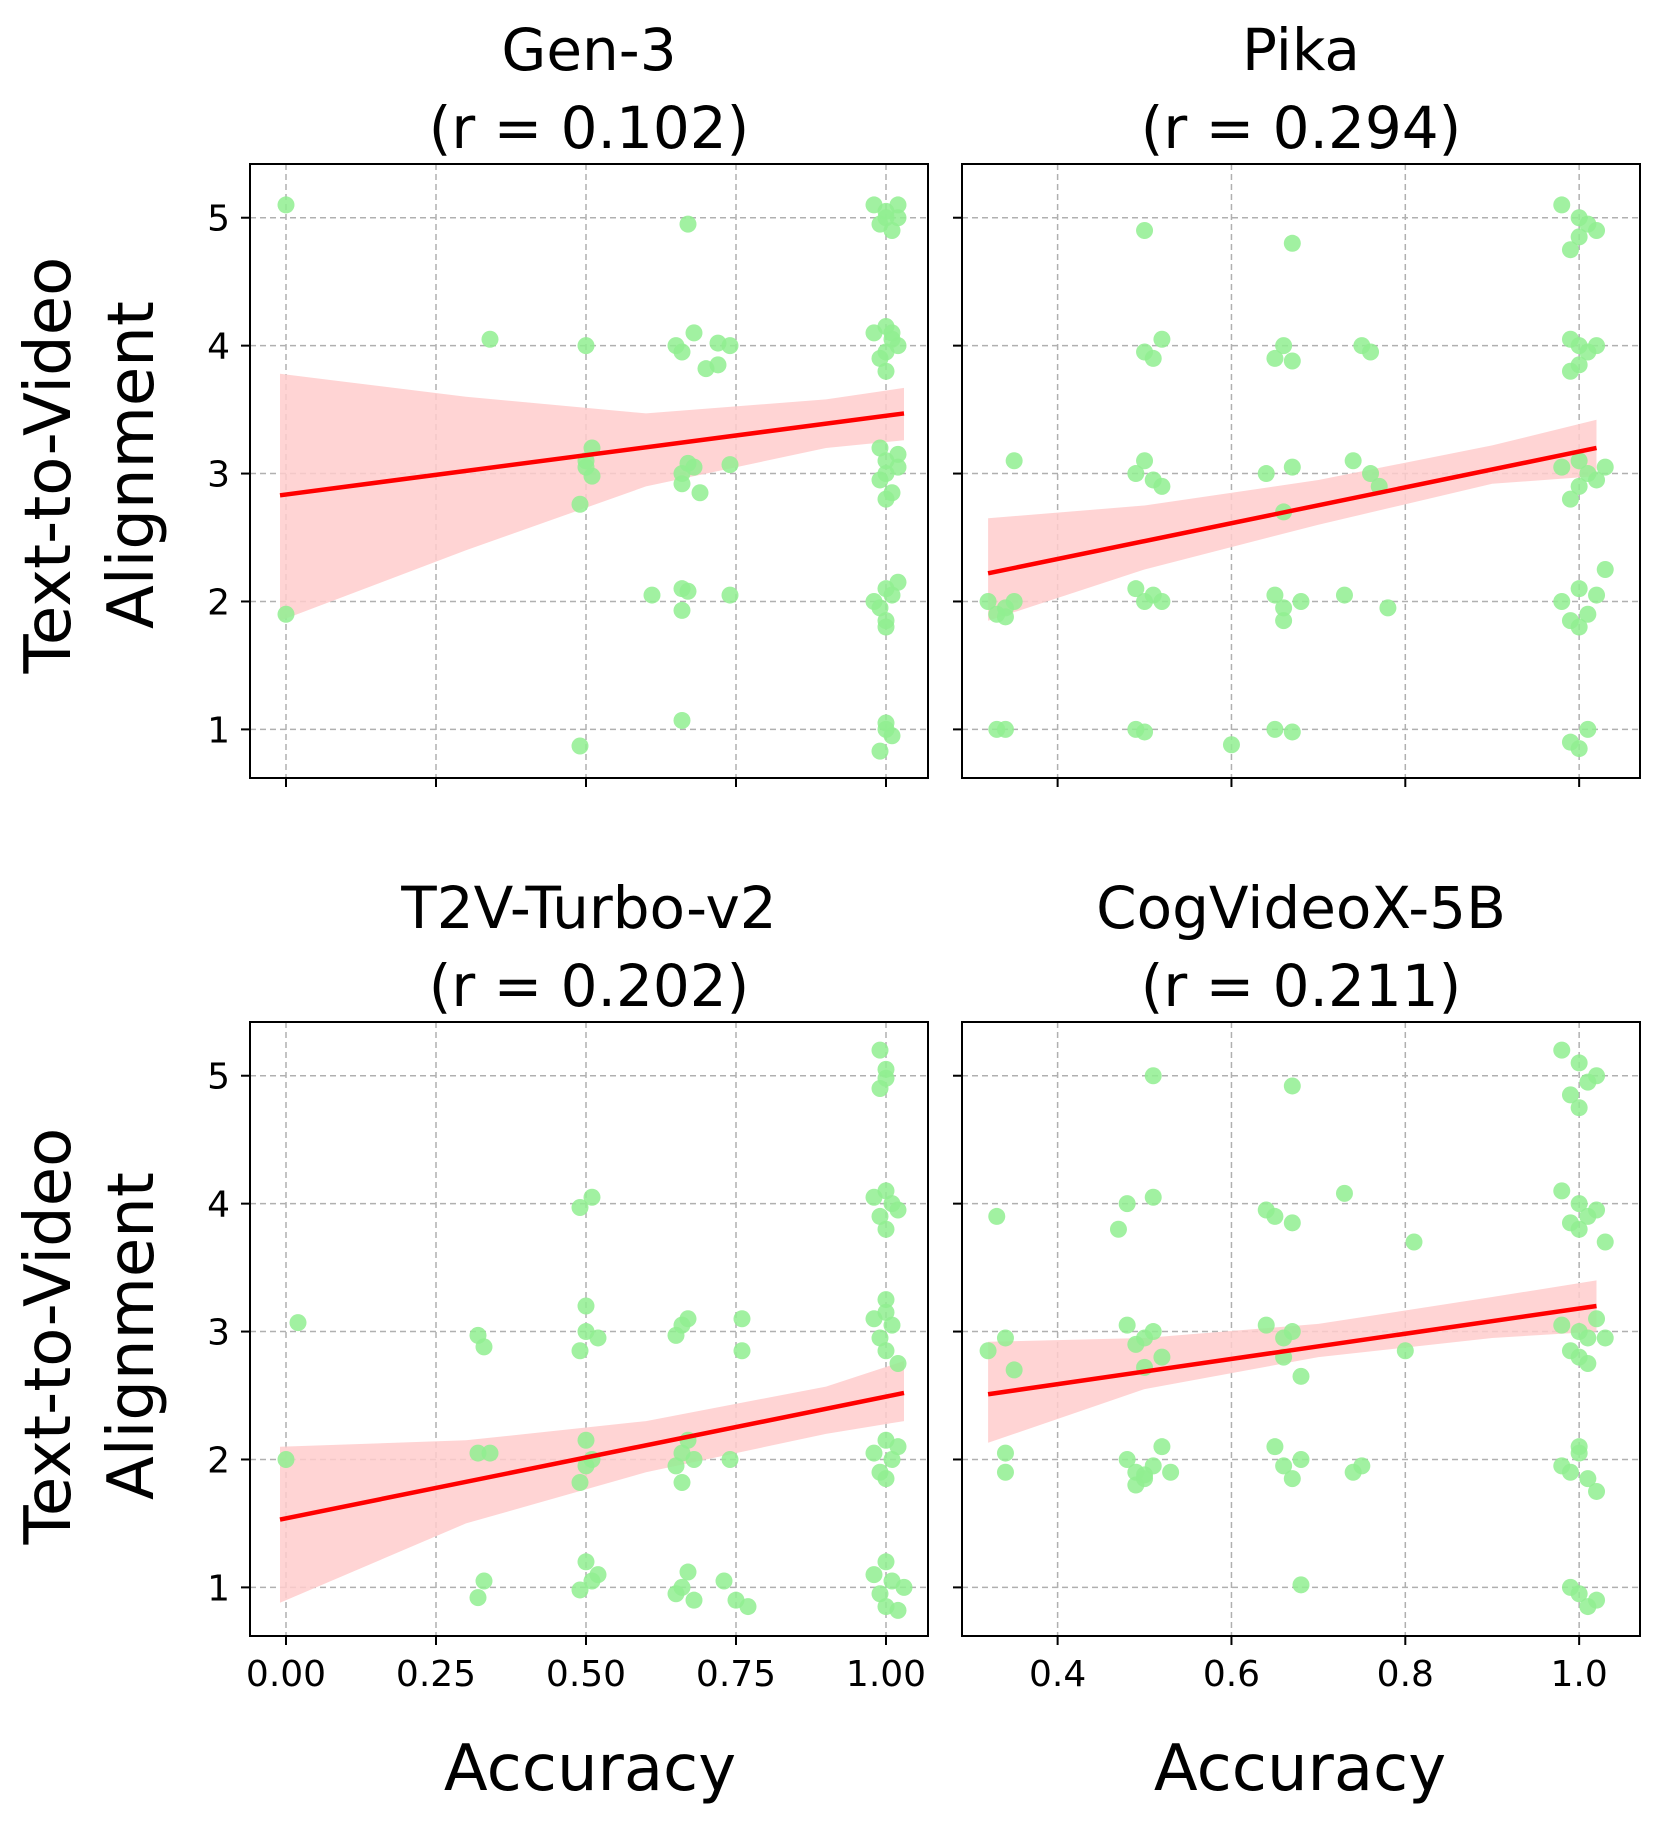 This screenshot has height=1822, width=1660. What do you see at coordinates (1301, 908) in the screenshot?
I see `panel-title: CogVideoX-5B` at bounding box center [1301, 908].